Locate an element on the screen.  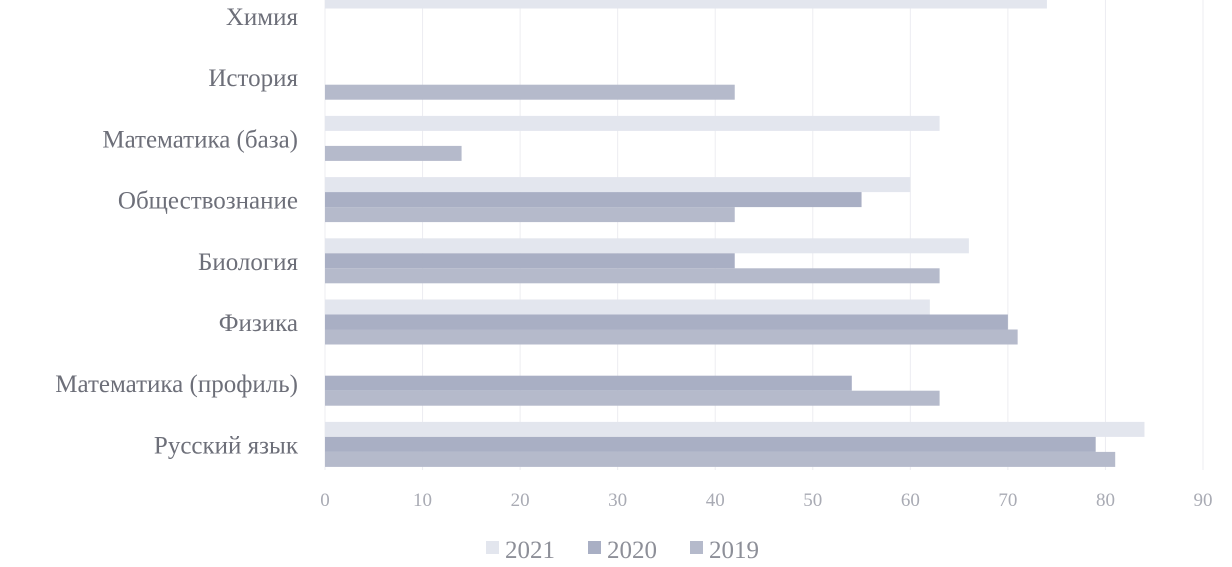
x-tick-label: 20 is located at coordinates (520, 500).